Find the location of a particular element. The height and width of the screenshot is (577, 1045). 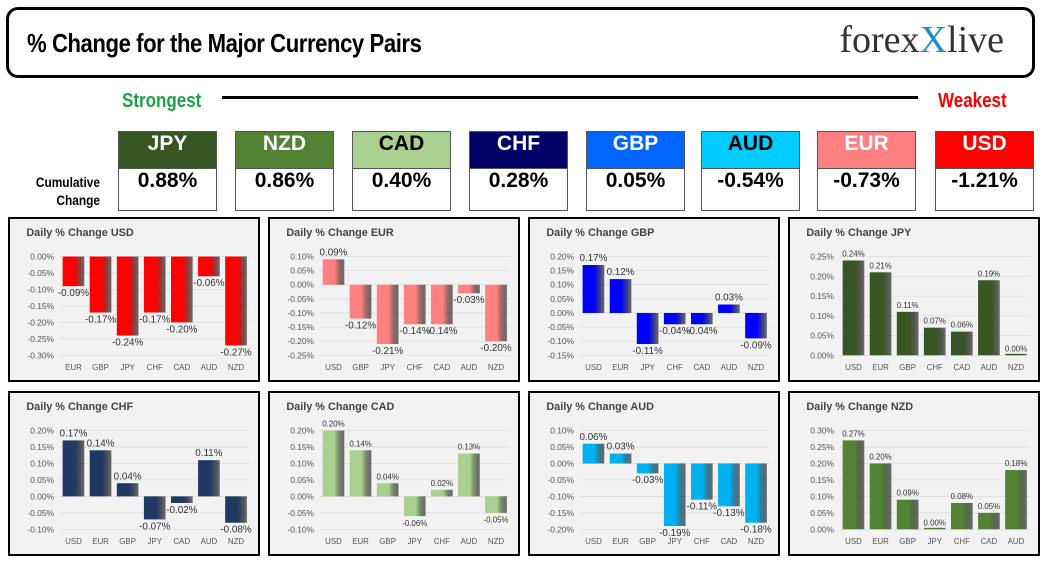

bar-jpy is located at coordinates (674, 495).